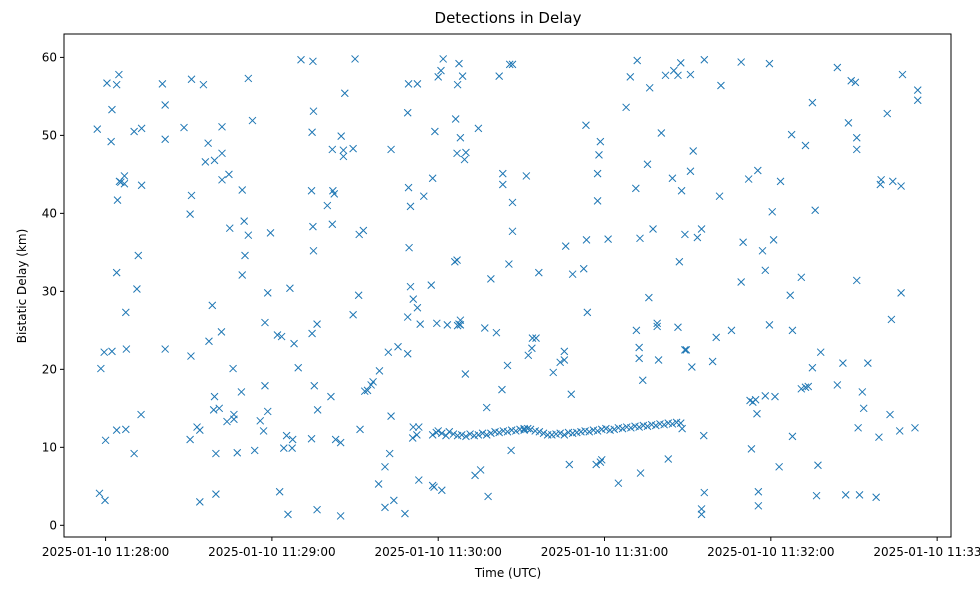  Describe the element at coordinates (105, 552) in the screenshot. I see `x-tick-label: 2025-01-10 11:28:00` at that location.